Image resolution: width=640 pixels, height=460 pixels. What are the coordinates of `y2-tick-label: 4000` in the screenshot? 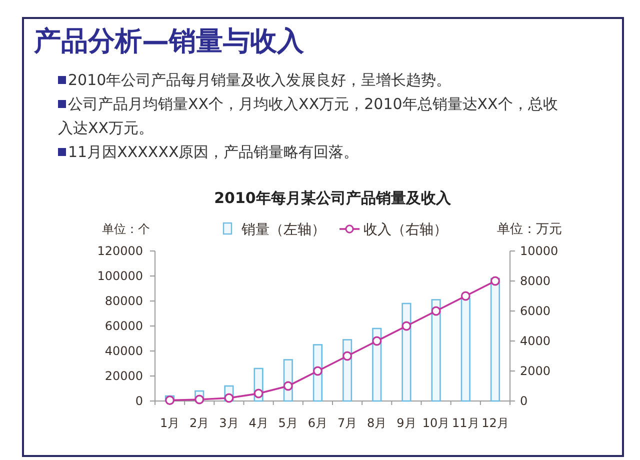 It's located at (535, 341).